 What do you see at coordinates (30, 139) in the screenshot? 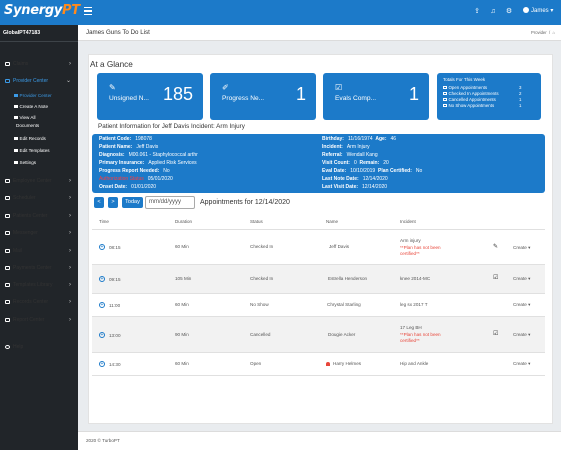
I see `sidebar-sub-edit-records: Edit Records` at bounding box center [30, 139].